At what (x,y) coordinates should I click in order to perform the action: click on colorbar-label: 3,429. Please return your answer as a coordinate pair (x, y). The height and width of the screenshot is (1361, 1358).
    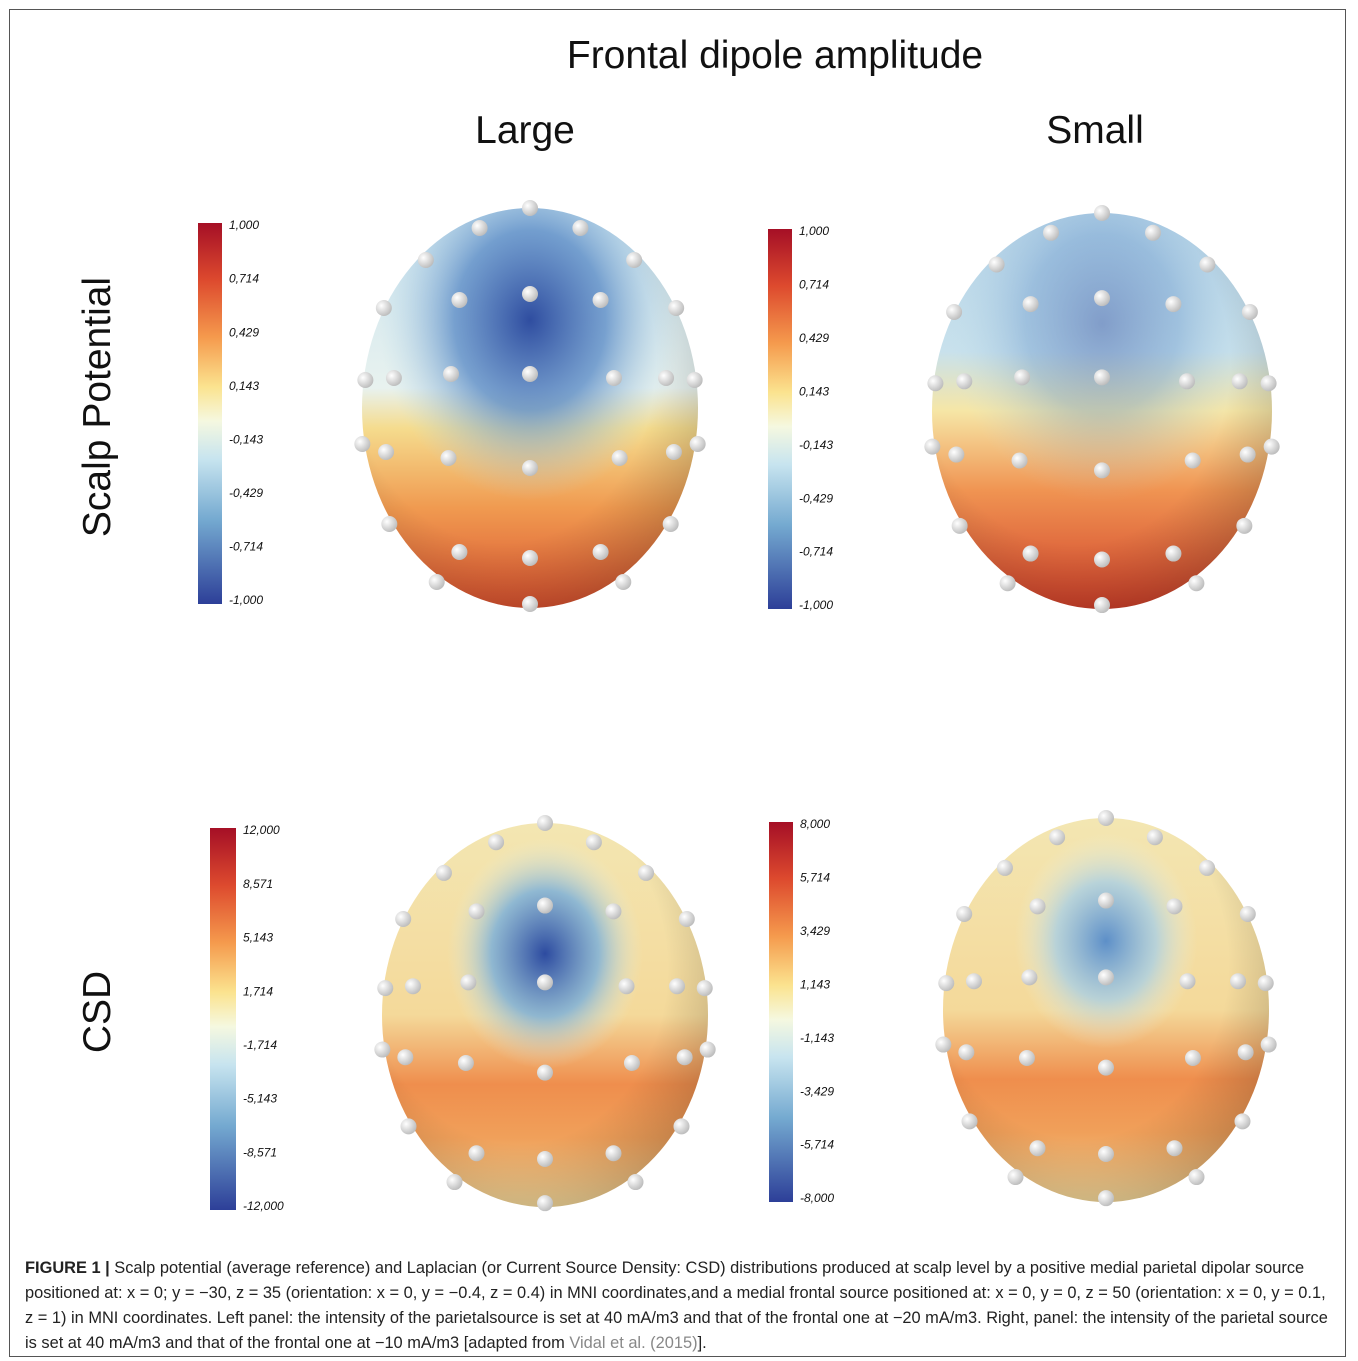
    Looking at the image, I should click on (815, 931).